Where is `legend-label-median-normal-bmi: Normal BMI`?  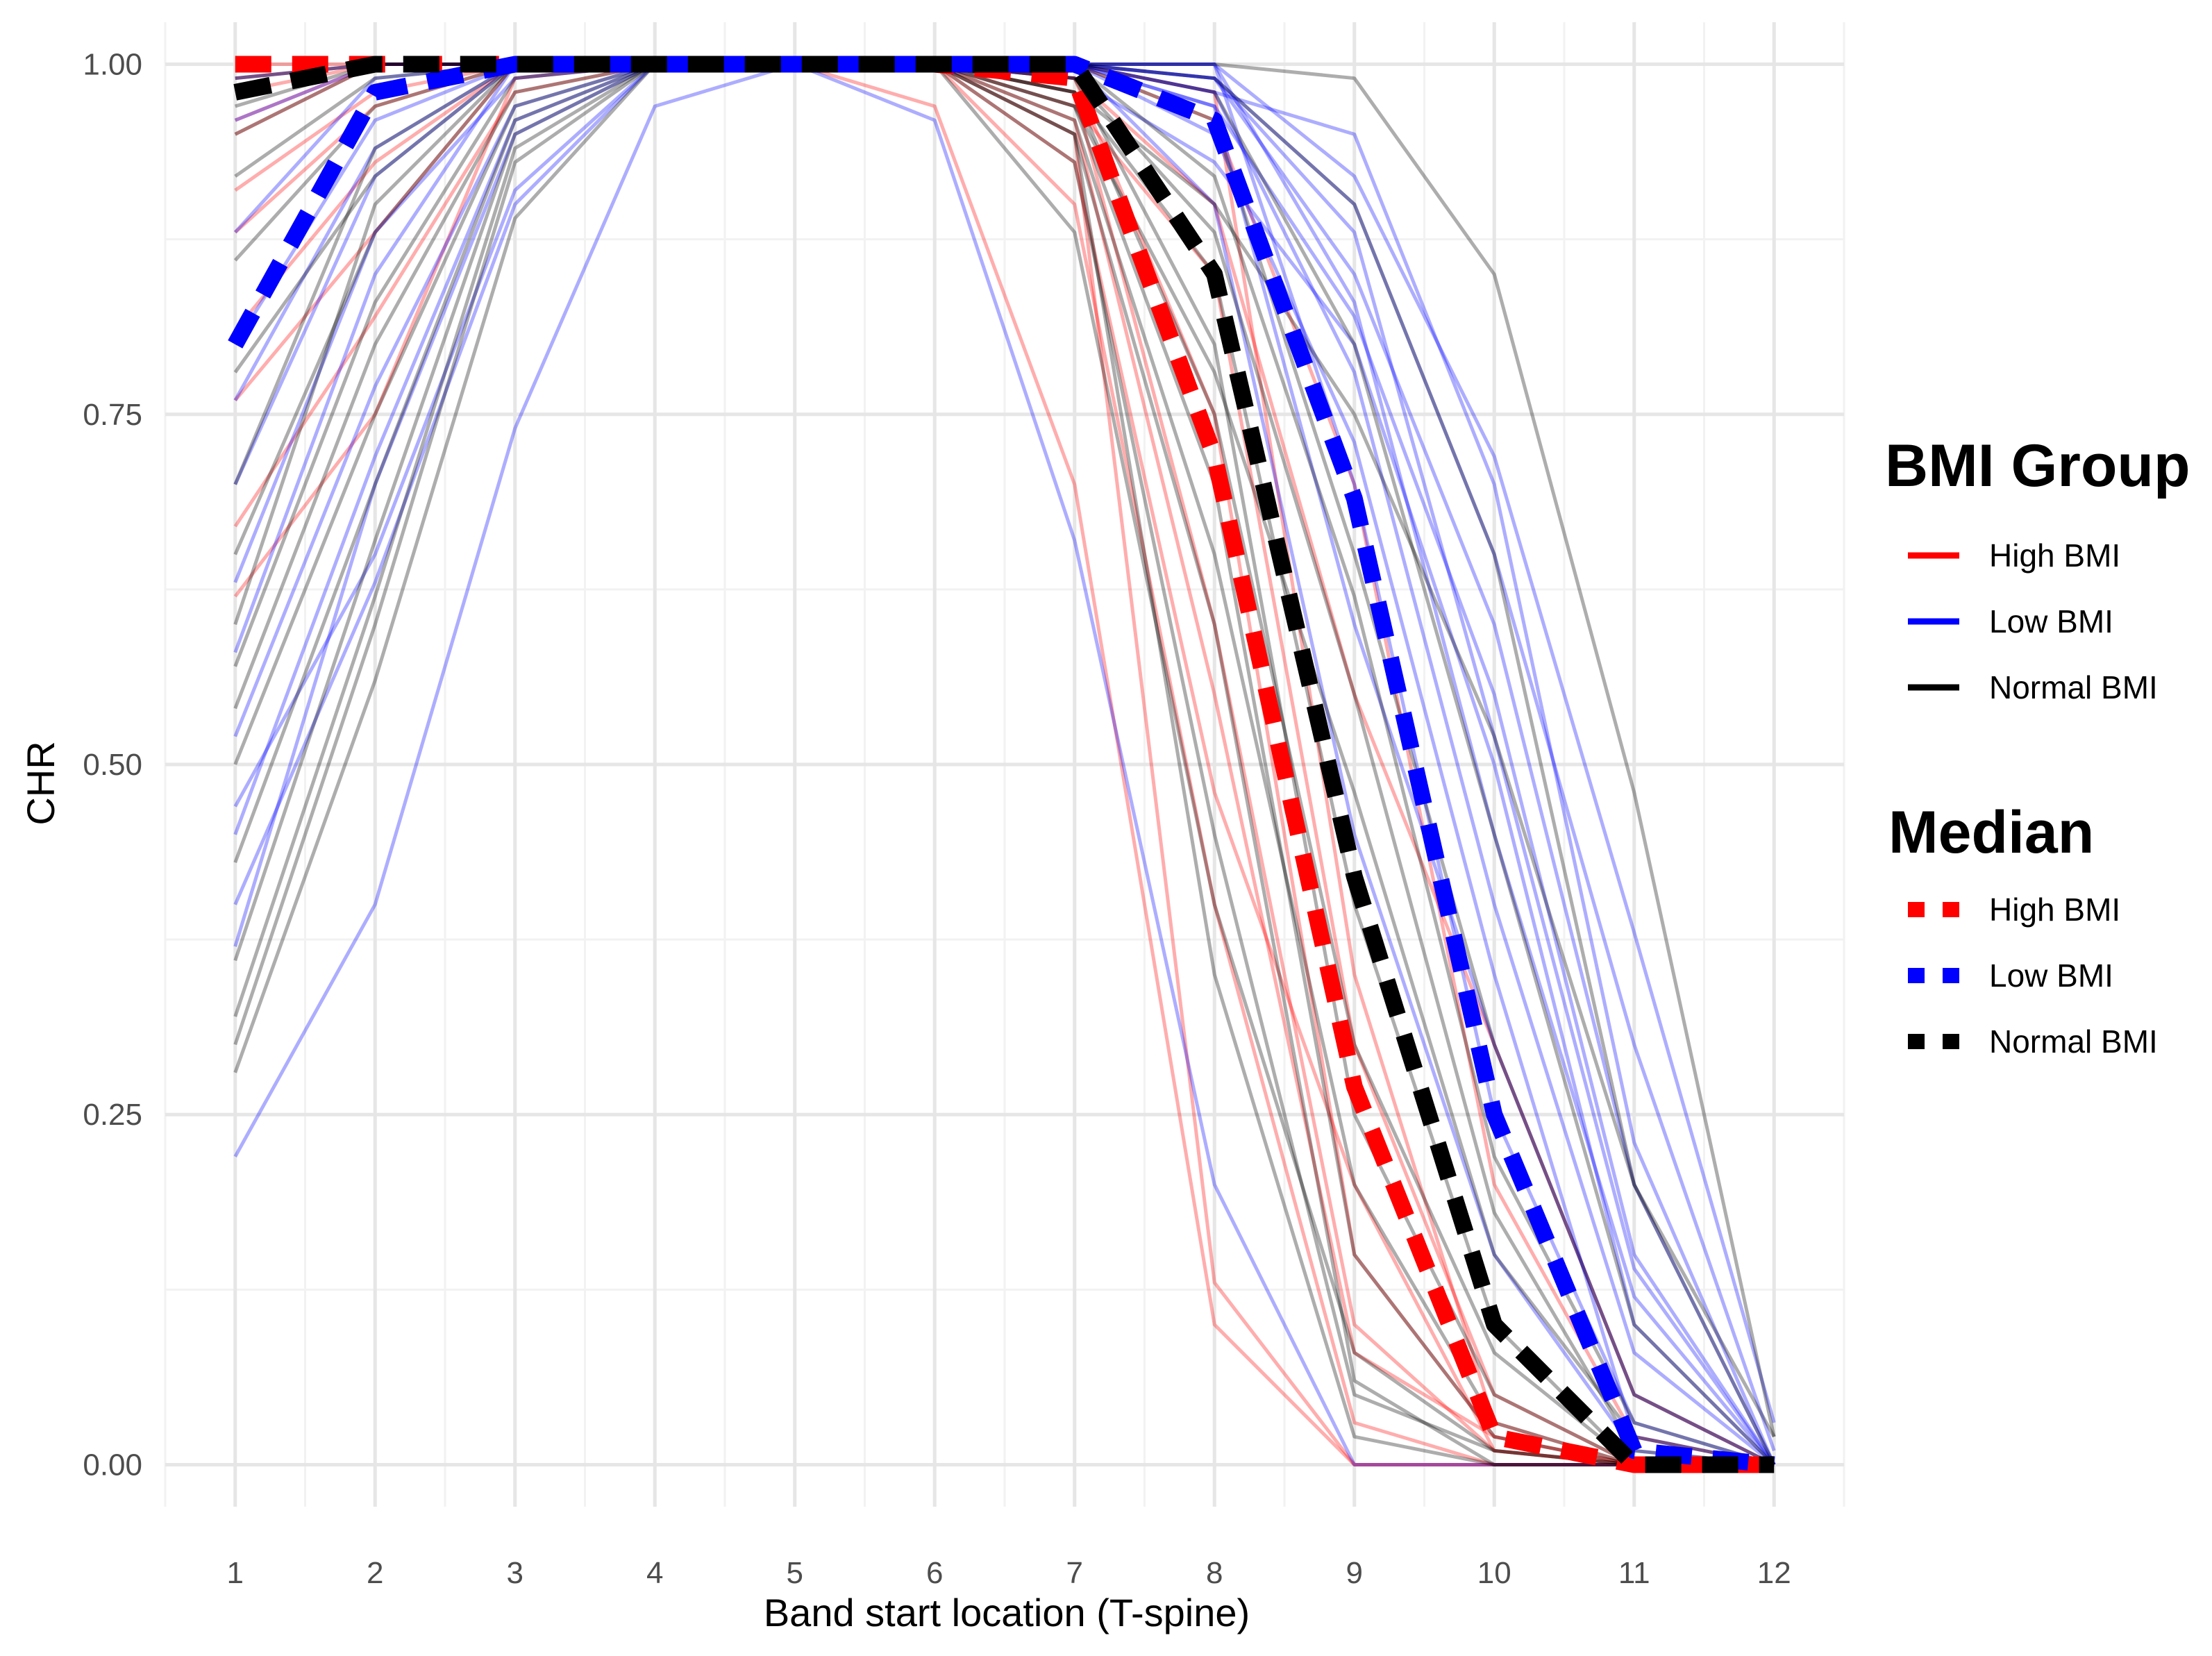 legend-label-median-normal-bmi: Normal BMI is located at coordinates (2073, 1041).